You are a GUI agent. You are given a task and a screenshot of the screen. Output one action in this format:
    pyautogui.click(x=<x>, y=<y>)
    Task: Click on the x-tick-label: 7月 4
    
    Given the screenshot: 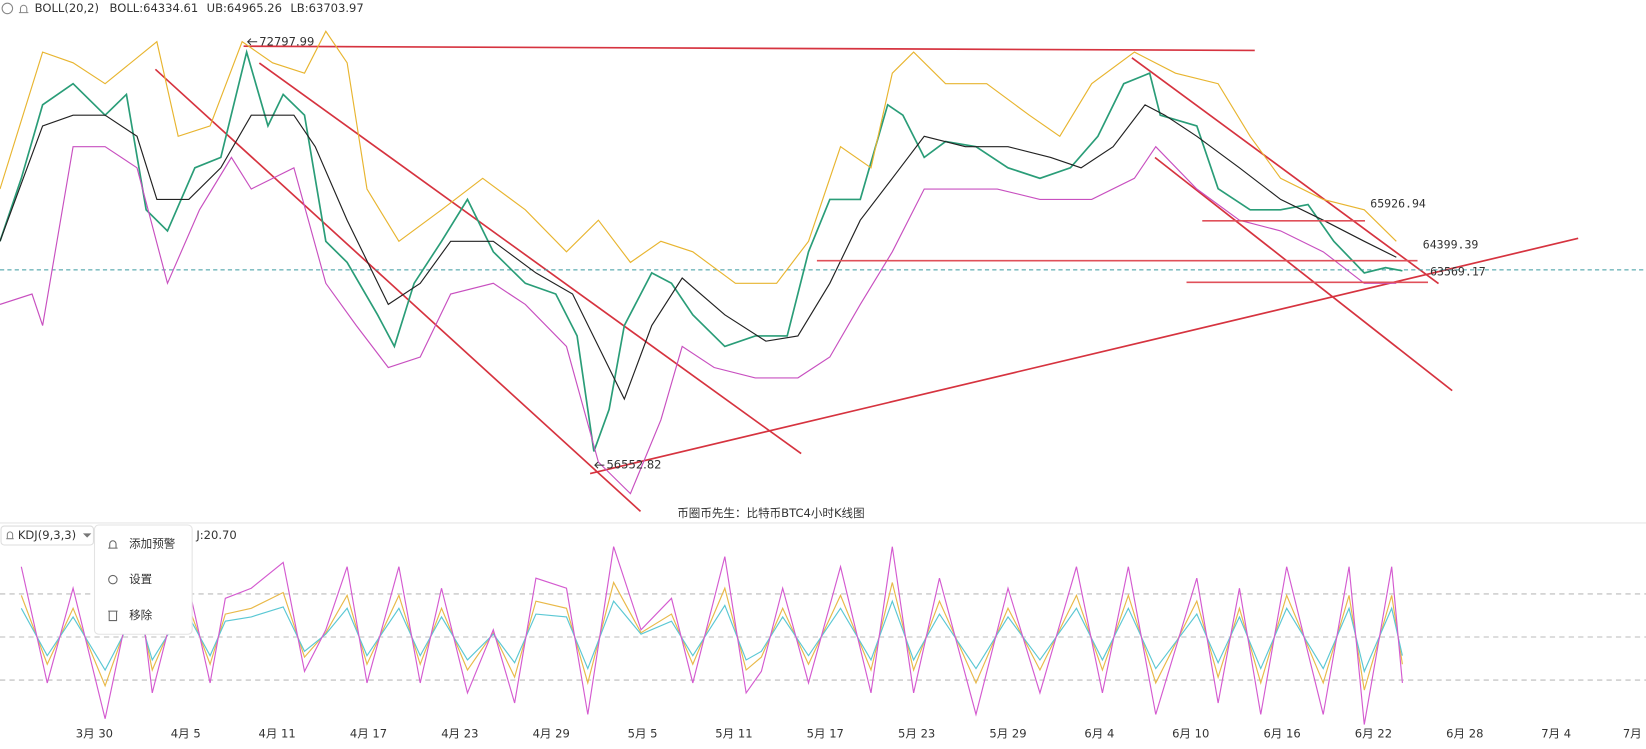 What is the action you would take?
    pyautogui.click(x=1556, y=733)
    